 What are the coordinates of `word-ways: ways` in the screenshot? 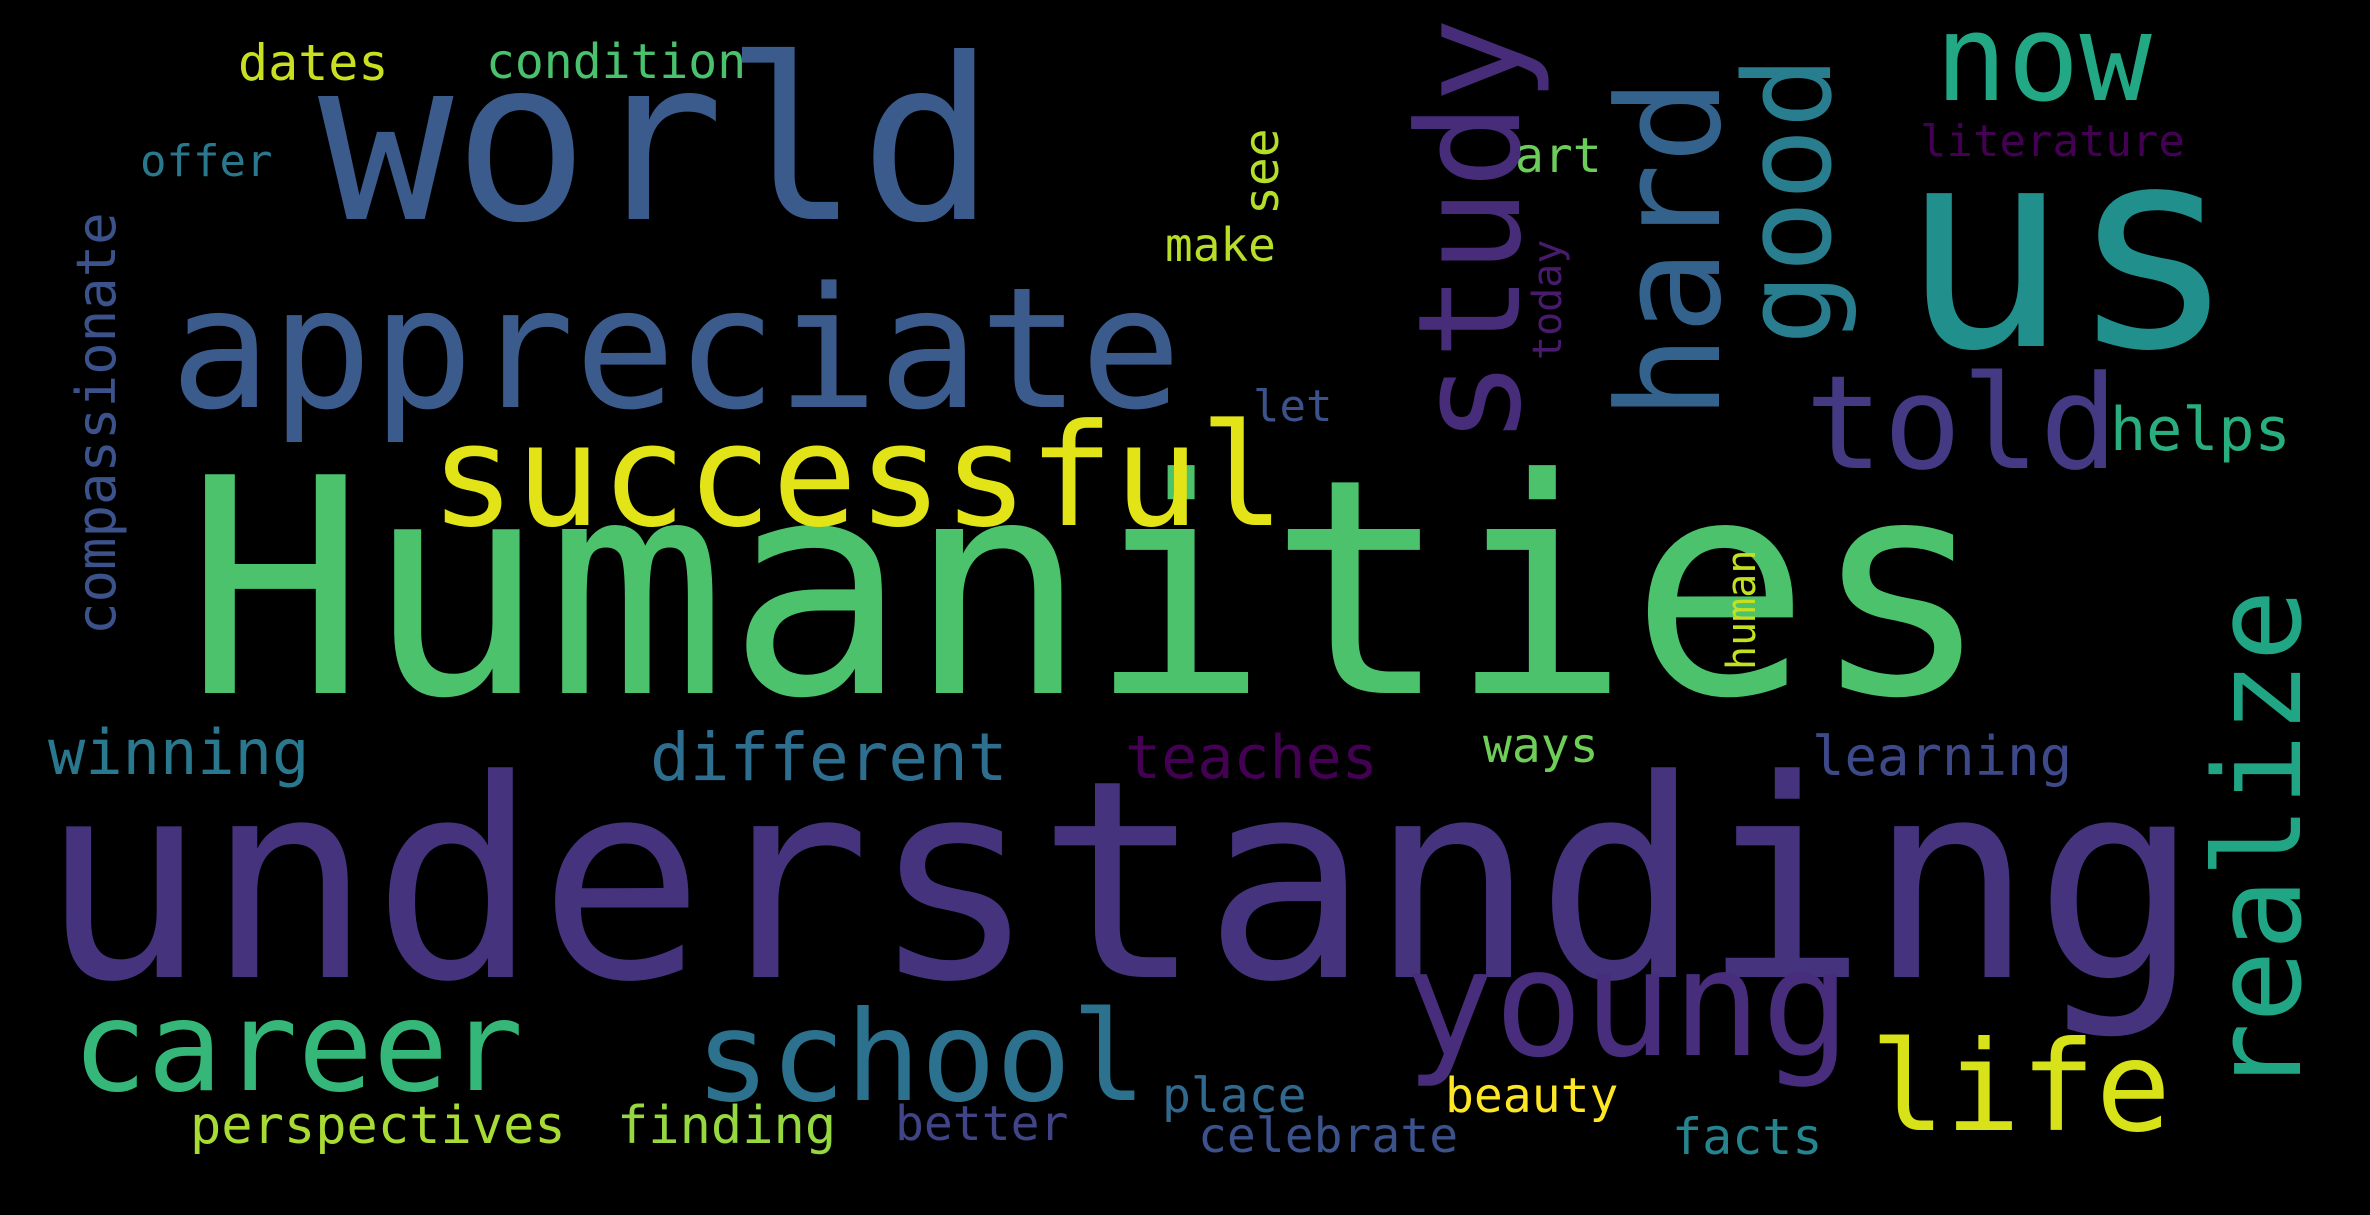 It's located at (1541, 746).